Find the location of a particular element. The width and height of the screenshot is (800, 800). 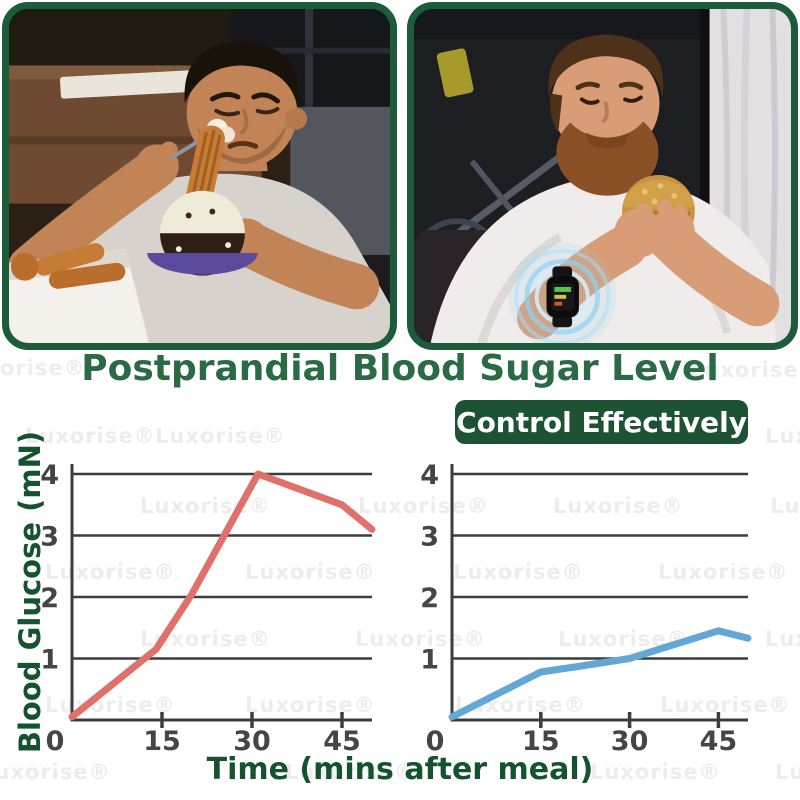

control-effectively-badge: Control Effectively is located at coordinates (601, 422).